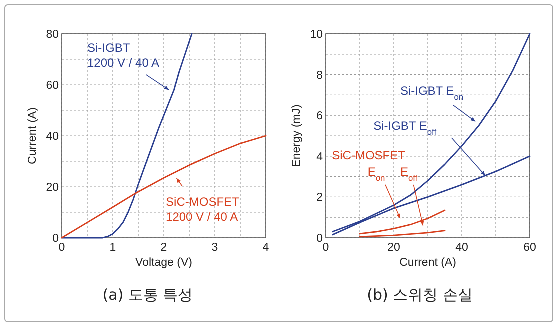 This screenshot has height=329, width=558. Describe the element at coordinates (297, 136) in the screenshot. I see `y-axis-title: Energy (mJ)` at that location.